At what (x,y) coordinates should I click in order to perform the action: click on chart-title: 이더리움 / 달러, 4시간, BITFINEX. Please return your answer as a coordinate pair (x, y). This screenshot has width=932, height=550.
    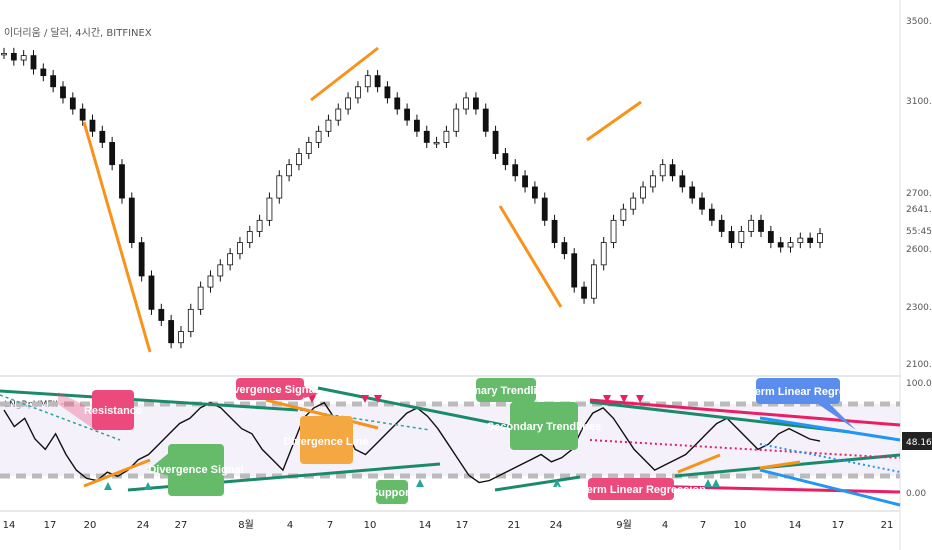
    Looking at the image, I should click on (78, 33).